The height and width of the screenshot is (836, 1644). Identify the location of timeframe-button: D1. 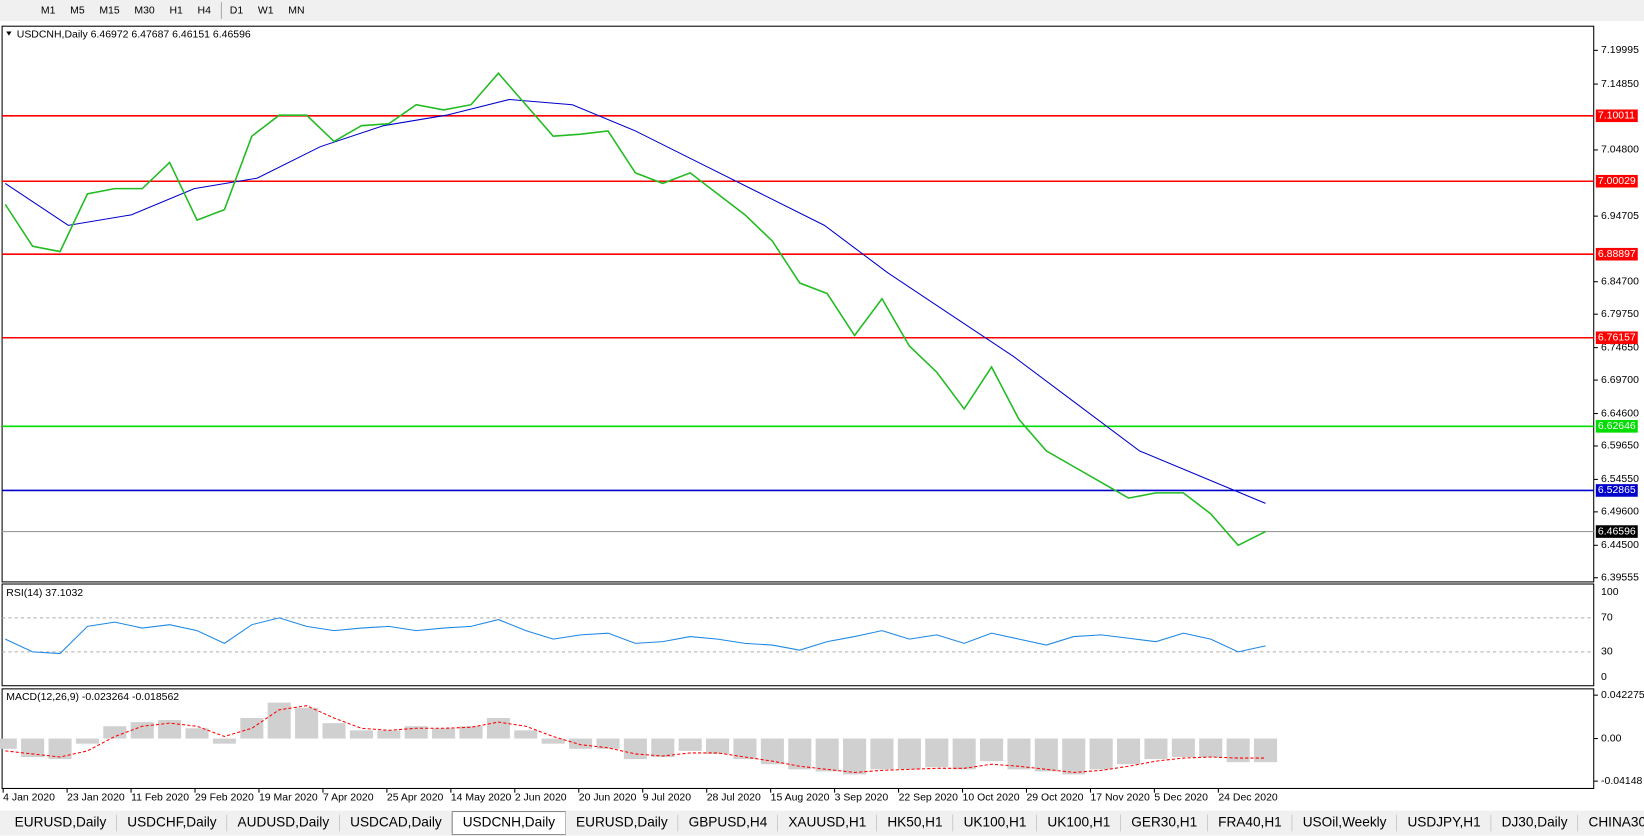
(237, 10).